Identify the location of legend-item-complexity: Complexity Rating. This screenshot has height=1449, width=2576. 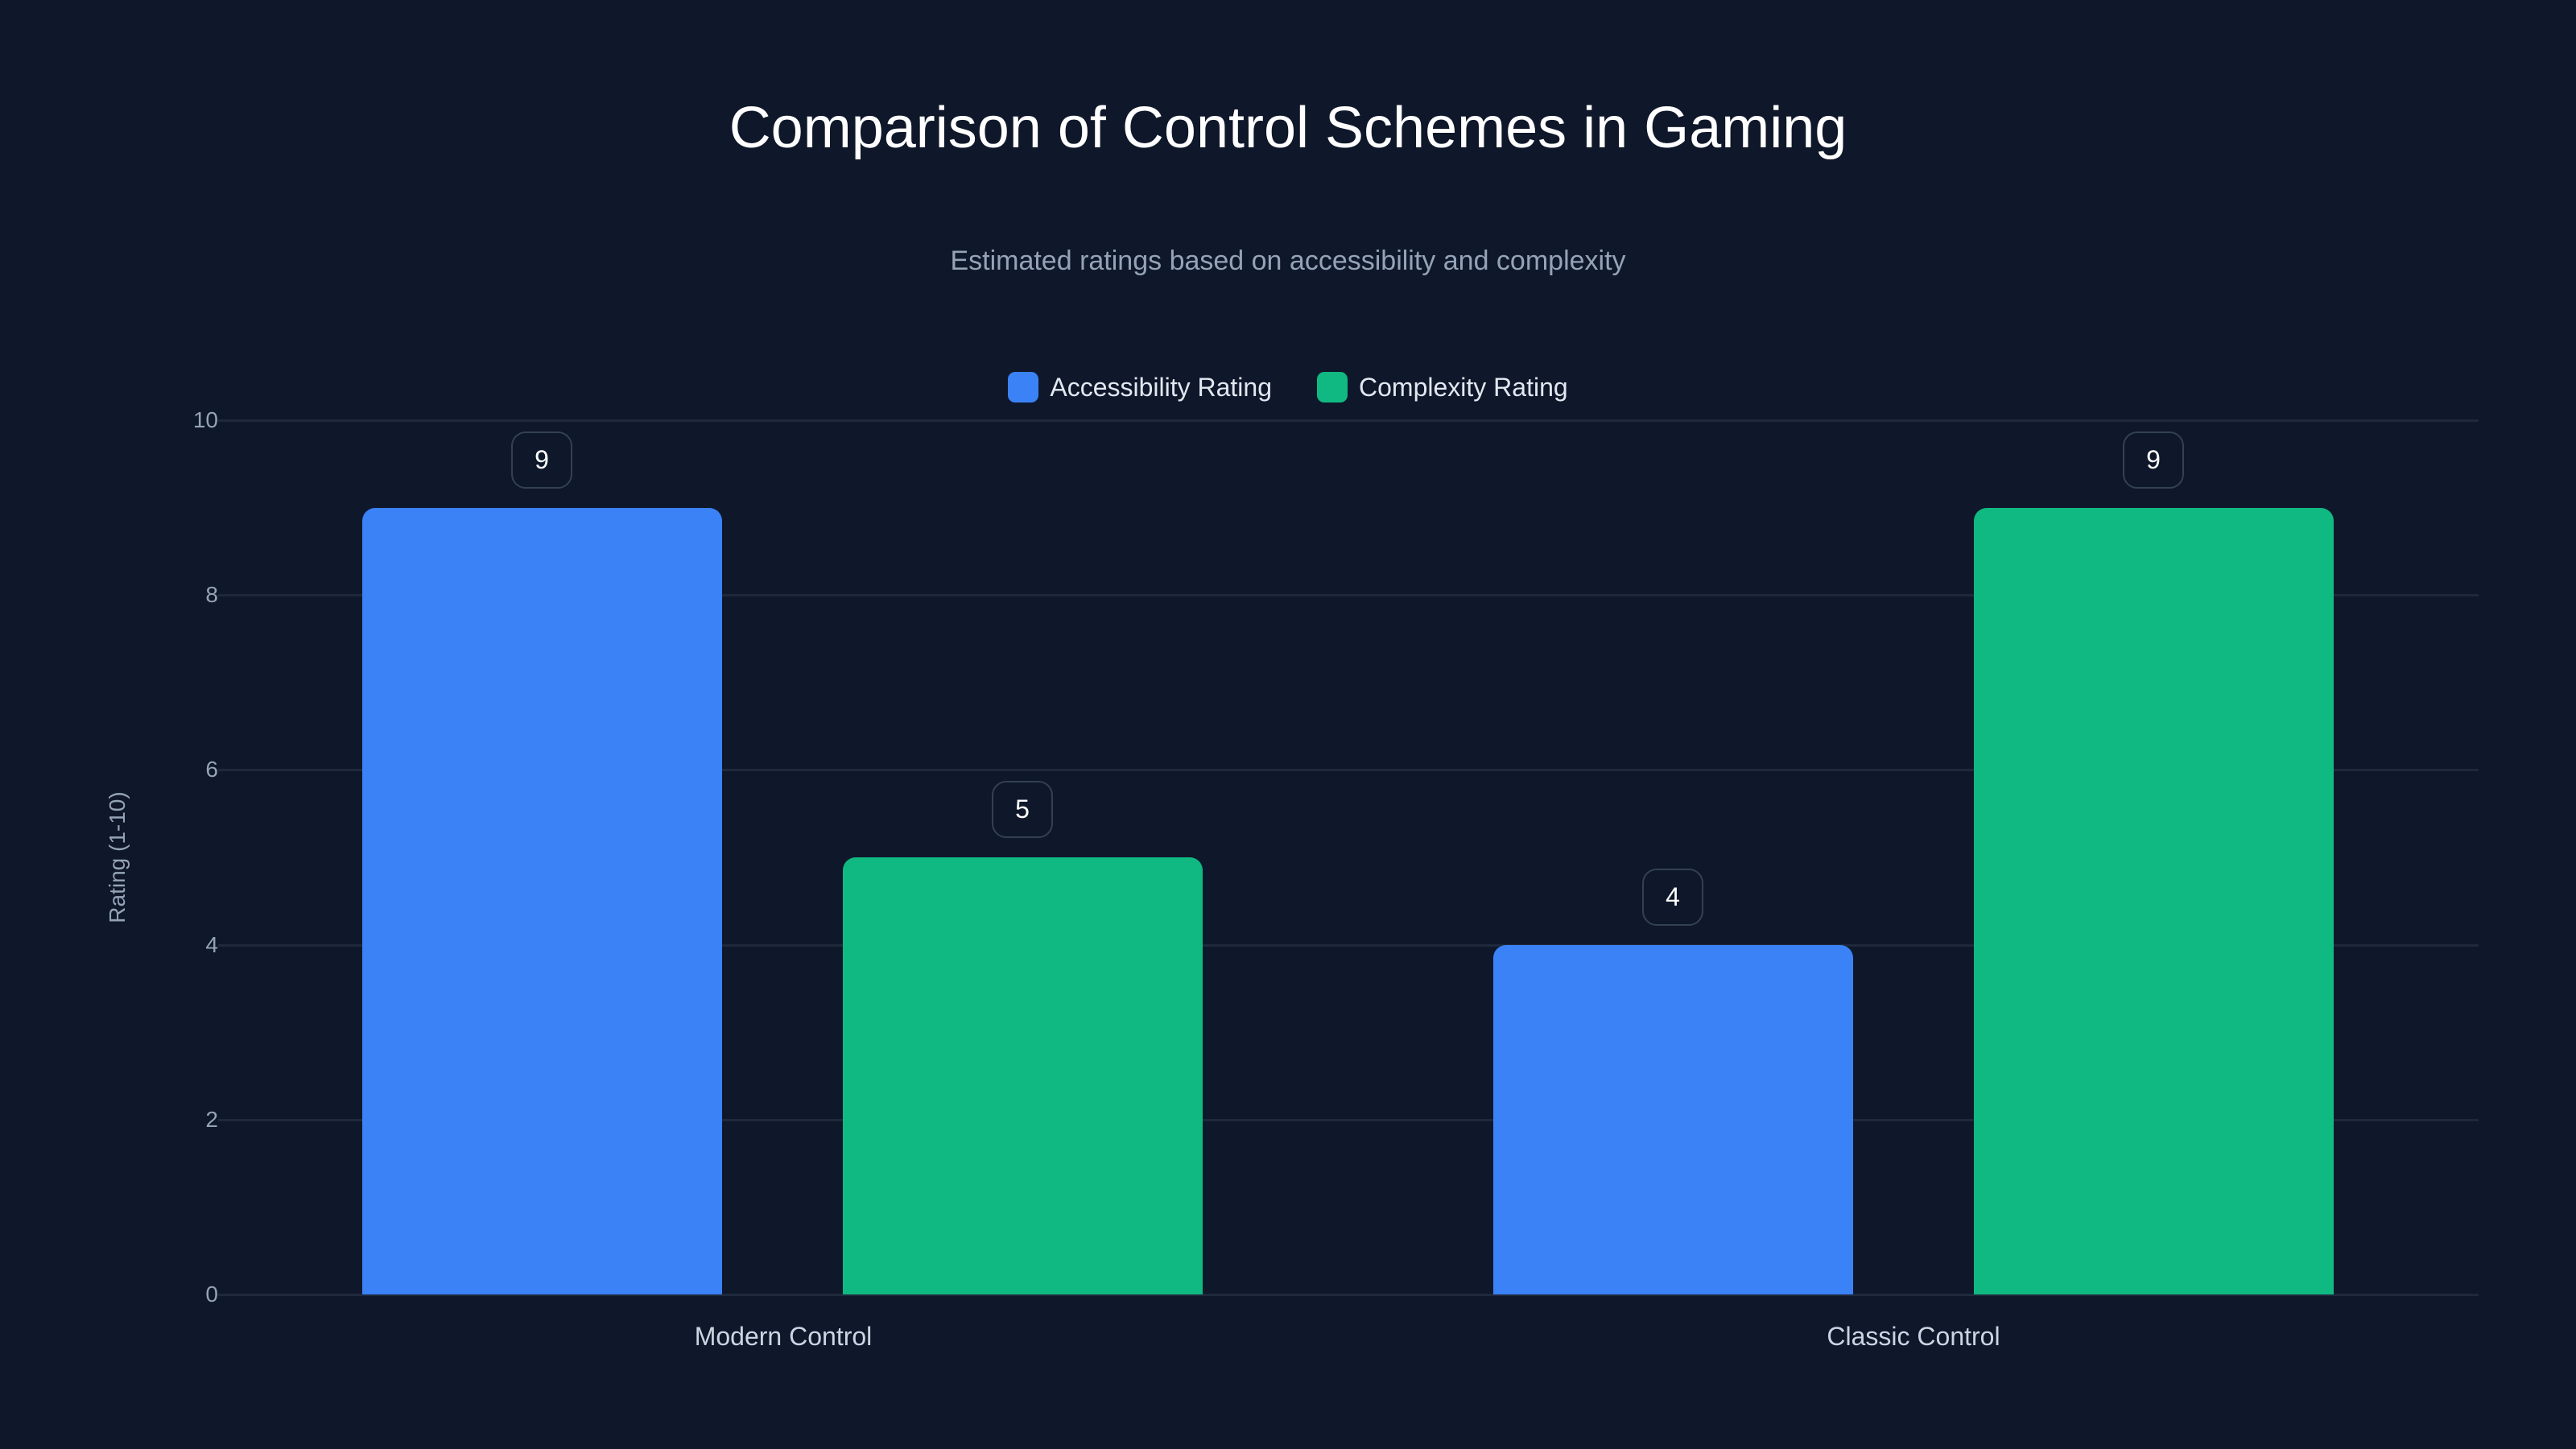
(1442, 387).